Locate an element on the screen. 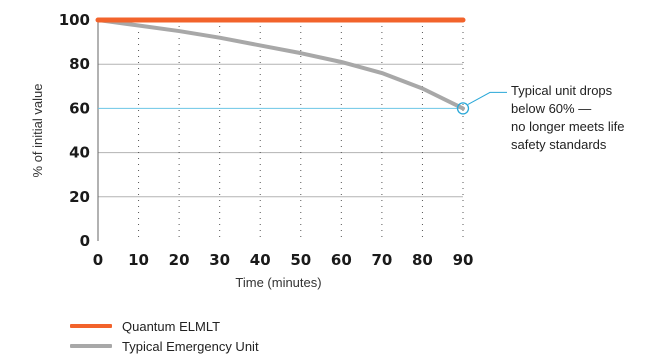 The image size is (667, 364). y-tick-100: 100 is located at coordinates (74, 20).